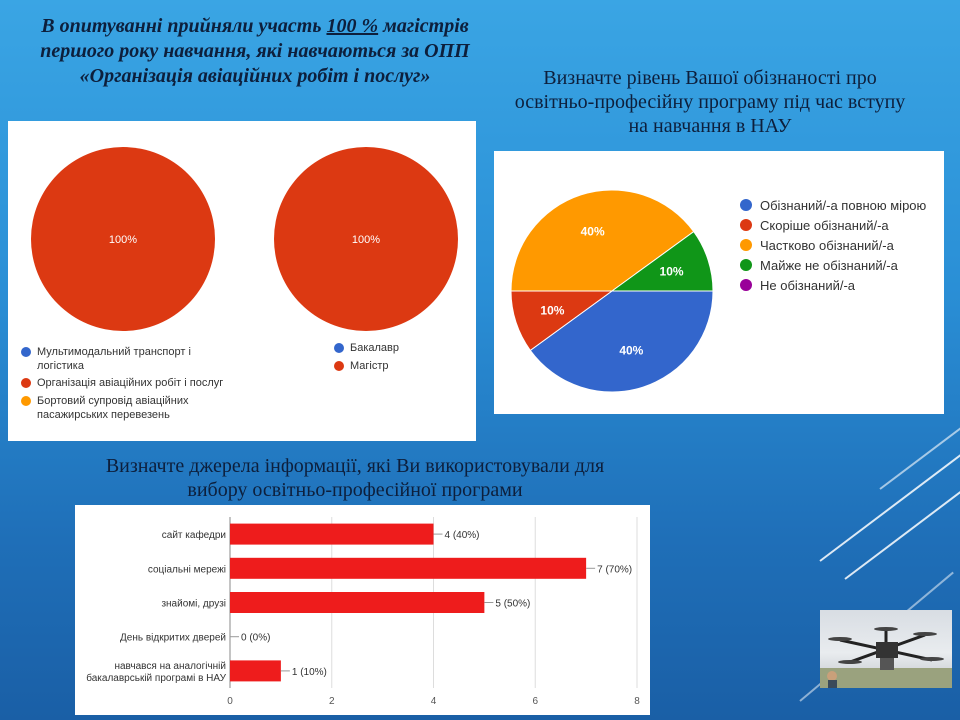 The height and width of the screenshot is (720, 960). Describe the element at coordinates (827, 245) in the screenshot. I see `legend-label: Частково обізнаний/-а` at that location.